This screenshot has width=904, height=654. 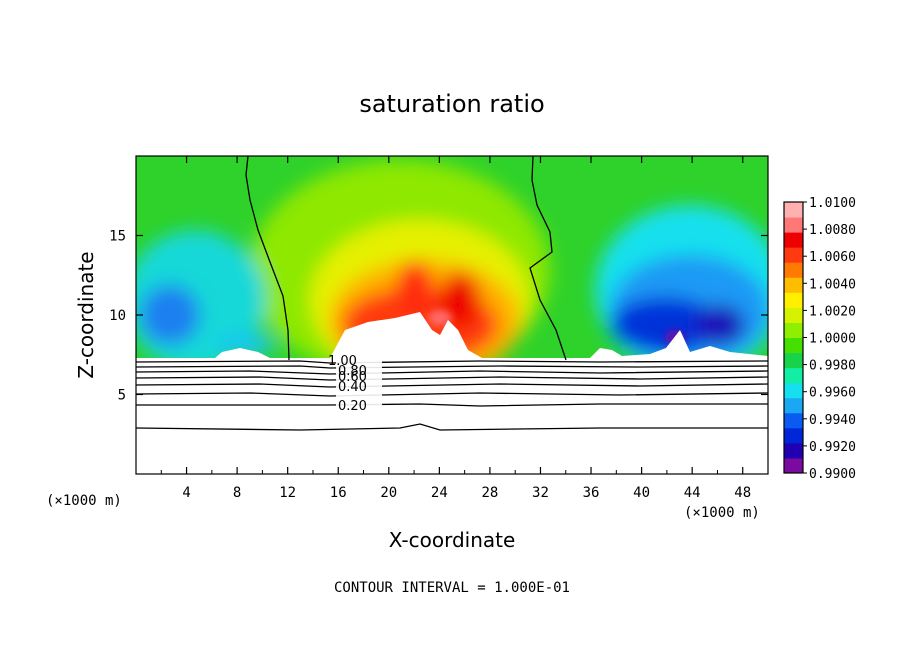 I want to click on x-tick-label: 44, so click(x=692, y=493).